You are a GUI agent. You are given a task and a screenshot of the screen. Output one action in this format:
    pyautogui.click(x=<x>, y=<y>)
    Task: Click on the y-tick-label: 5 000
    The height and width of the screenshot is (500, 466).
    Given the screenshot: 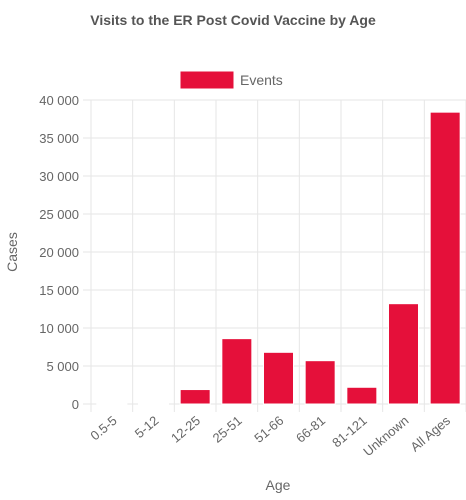 What is the action you would take?
    pyautogui.click(x=62, y=366)
    